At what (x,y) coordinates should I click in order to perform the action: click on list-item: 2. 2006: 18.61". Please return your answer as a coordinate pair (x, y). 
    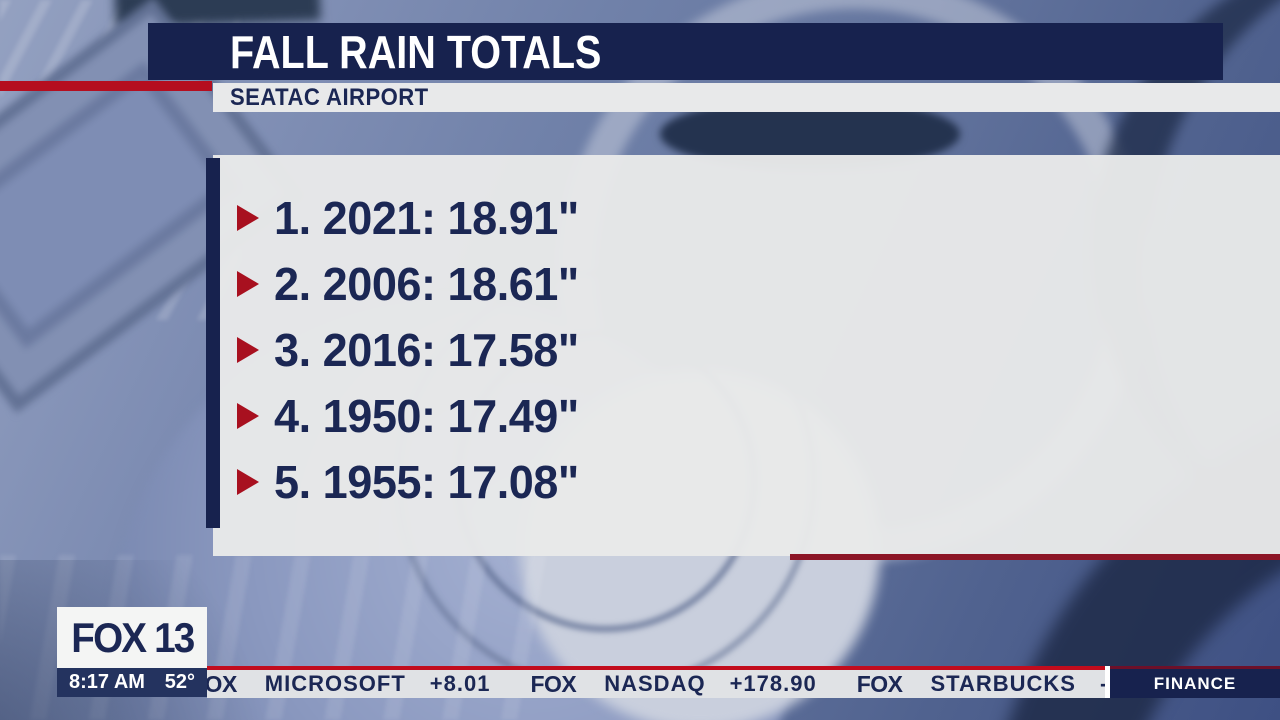
    Looking at the image, I should click on (746, 284).